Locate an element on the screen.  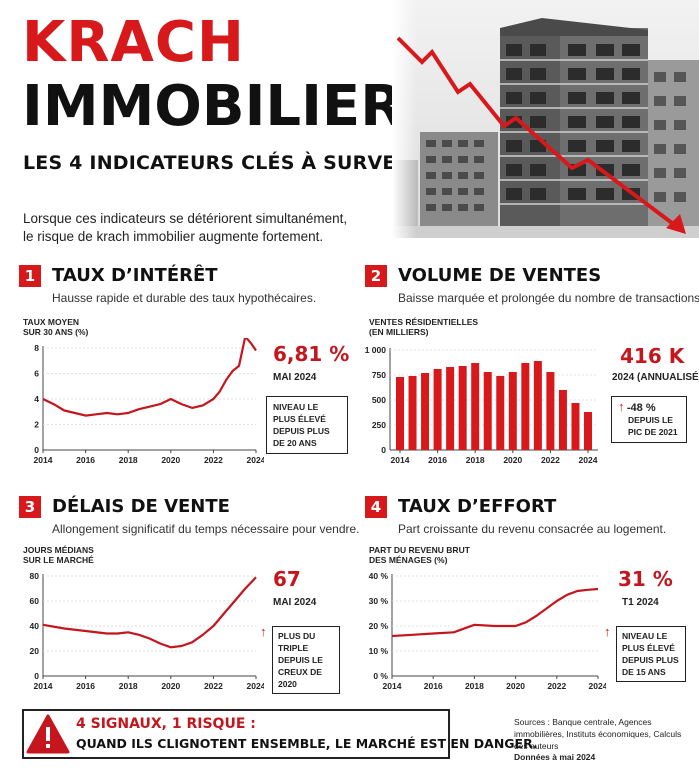
y-tick-label: 750 is located at coordinates (379, 375).